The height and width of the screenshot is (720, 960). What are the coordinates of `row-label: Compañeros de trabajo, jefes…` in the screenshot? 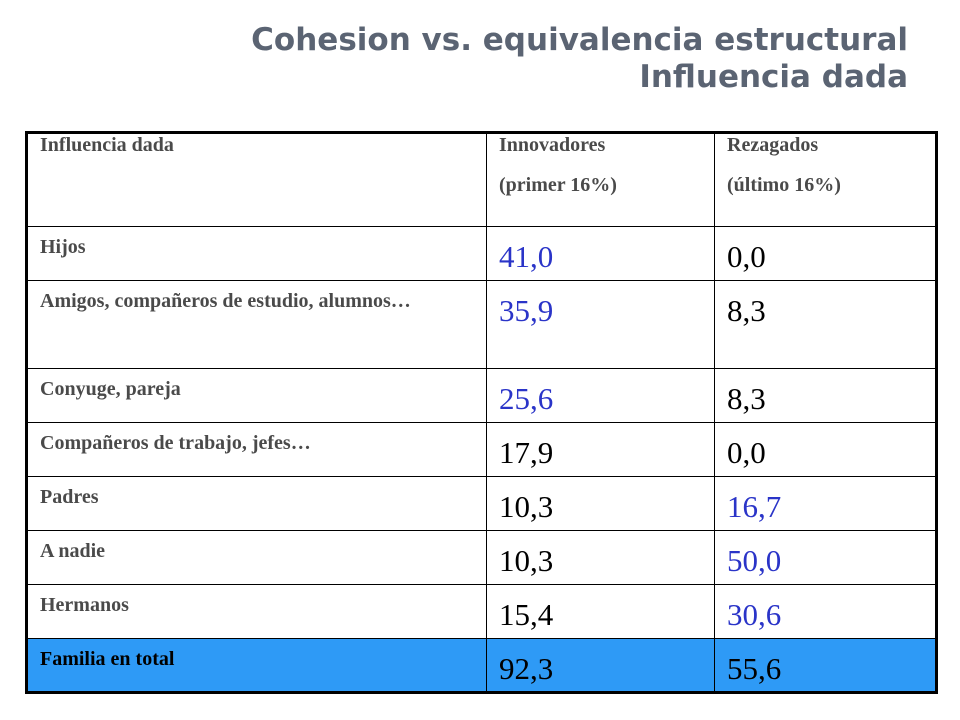 It's located at (256, 449).